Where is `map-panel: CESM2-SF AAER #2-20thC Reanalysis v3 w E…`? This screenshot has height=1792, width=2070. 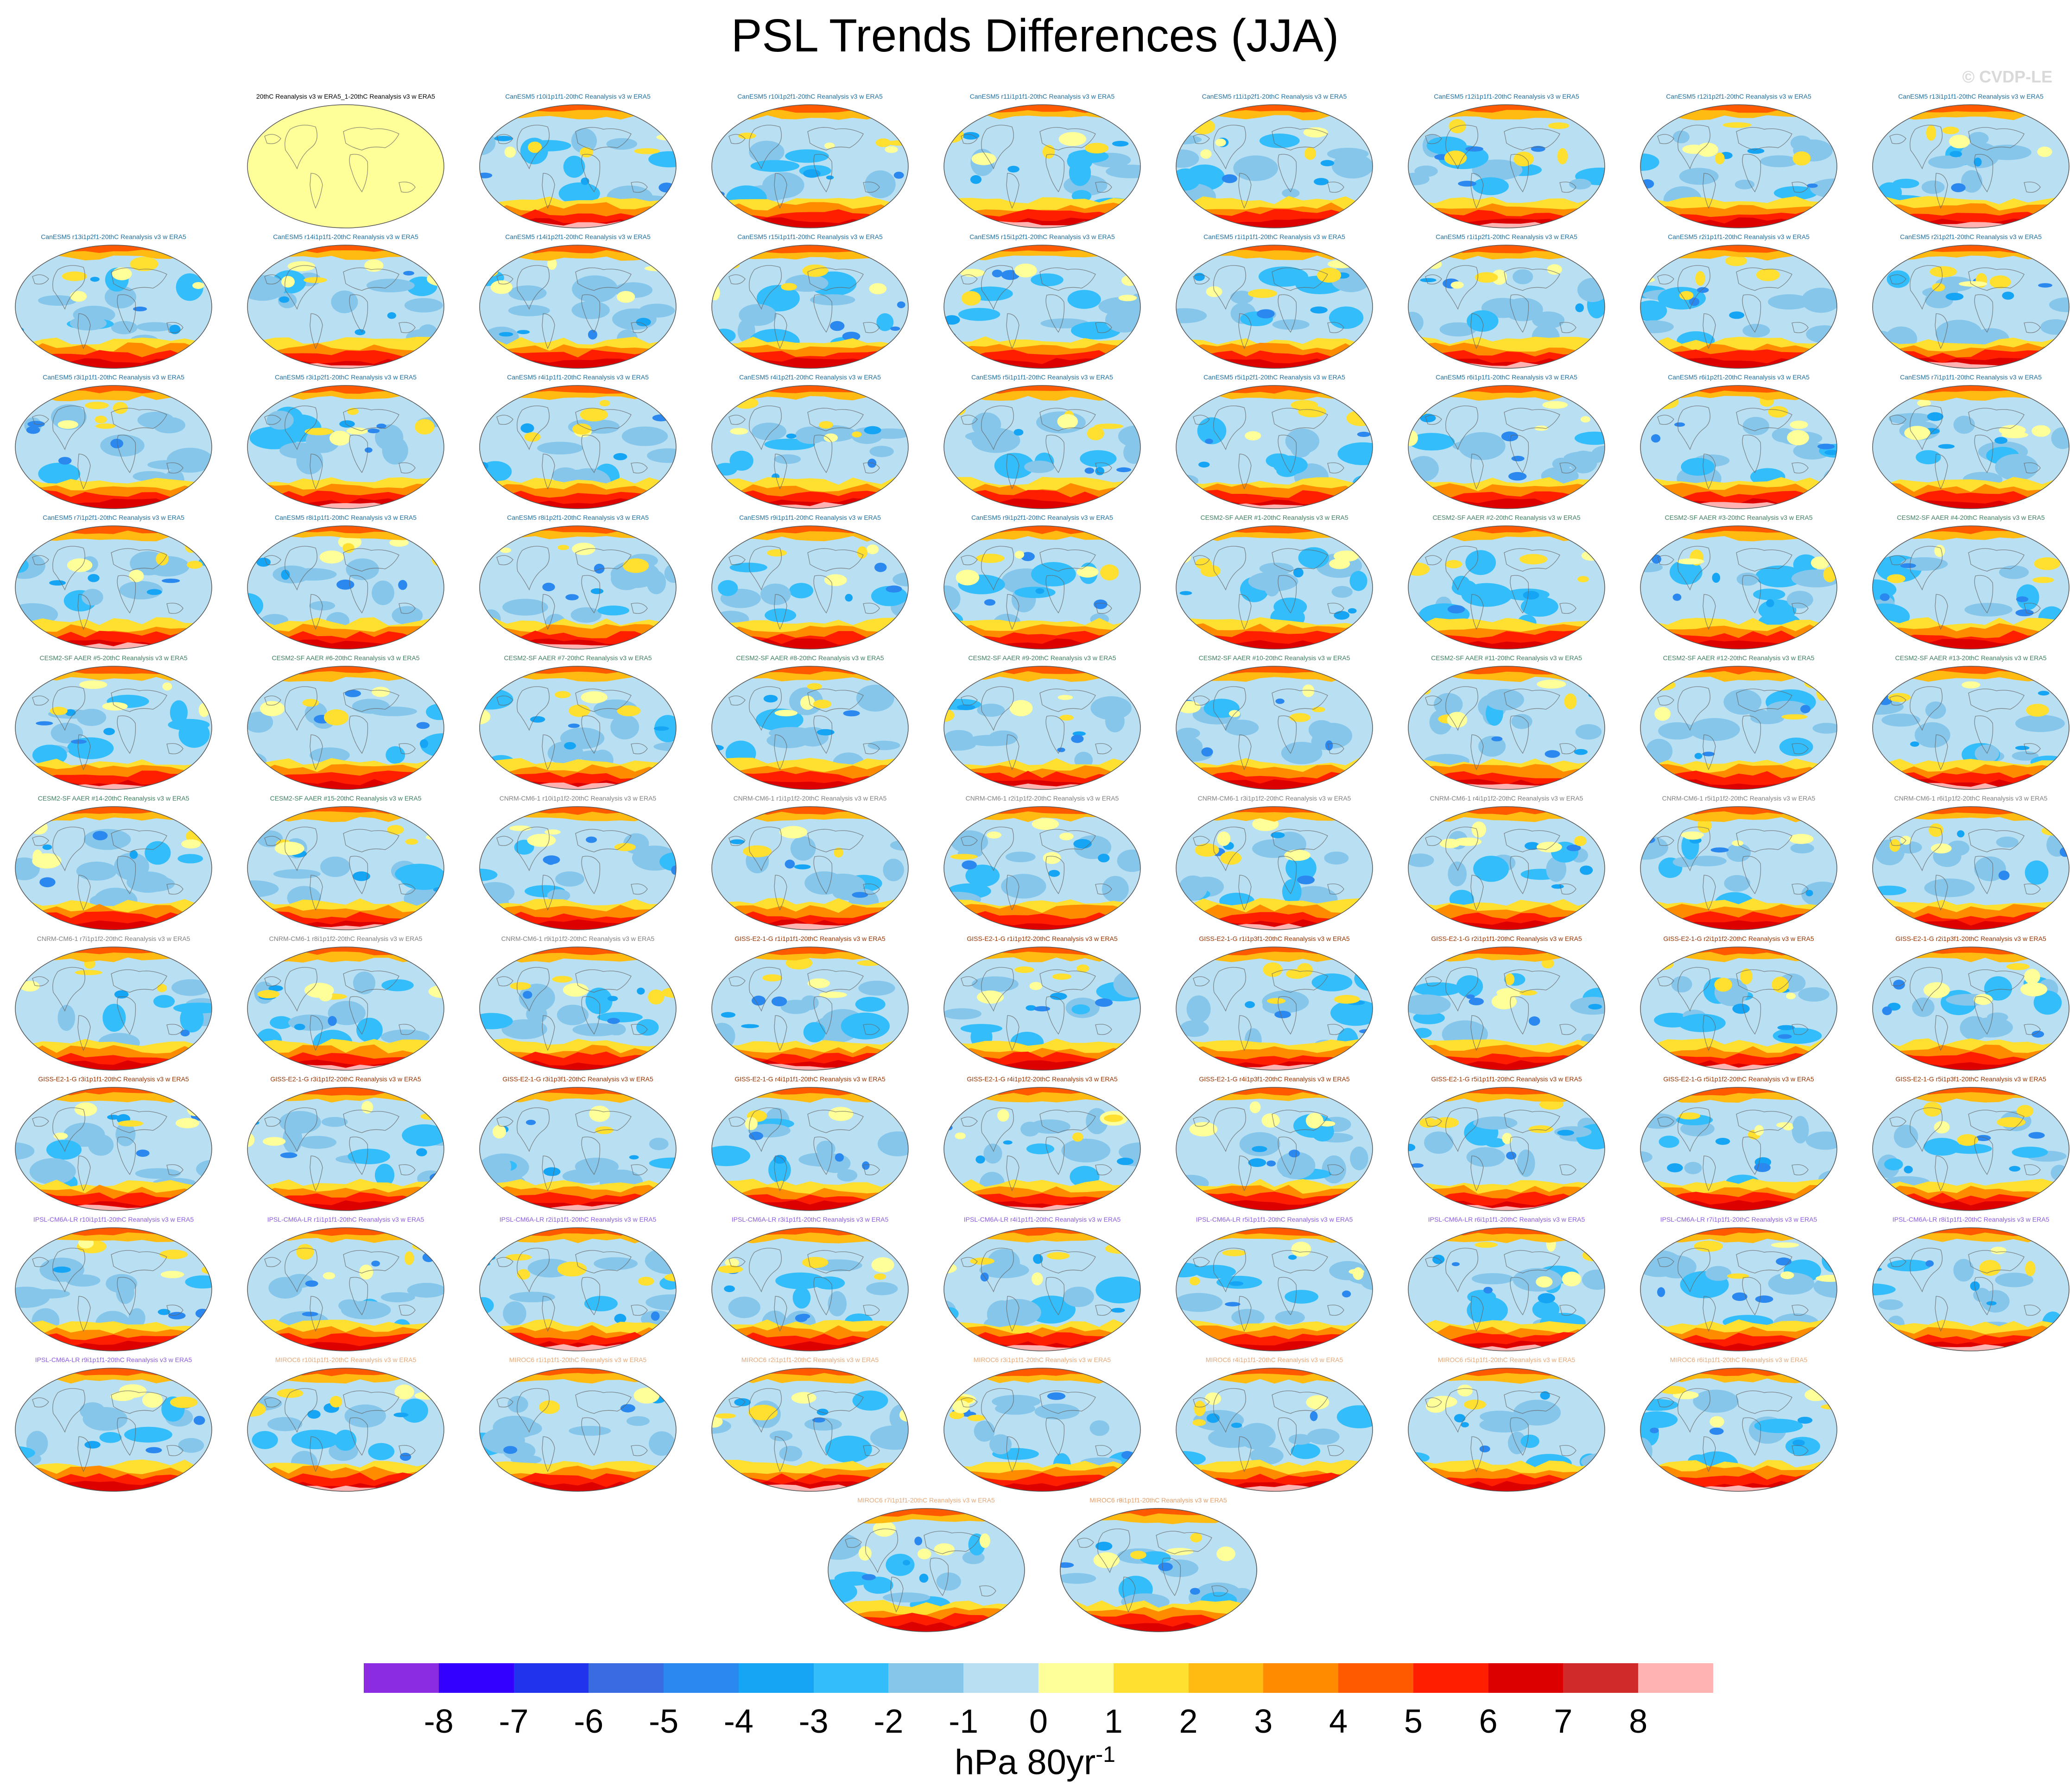
map-panel: CESM2-SF AAER #2-20thC Reanalysis v3 w E… is located at coordinates (1506, 583).